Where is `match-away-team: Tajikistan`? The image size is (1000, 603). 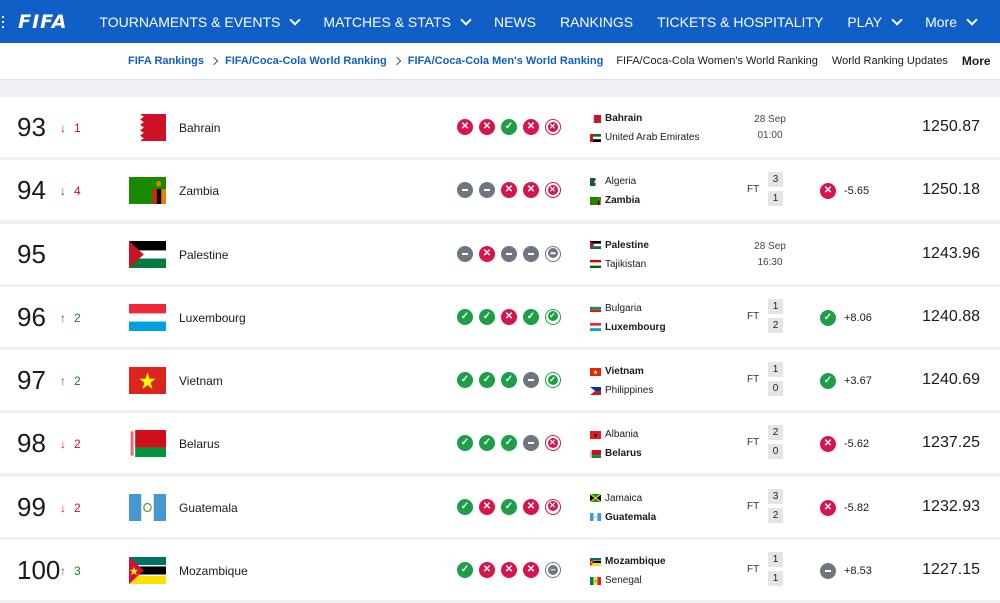 match-away-team: Tajikistan is located at coordinates (619, 264).